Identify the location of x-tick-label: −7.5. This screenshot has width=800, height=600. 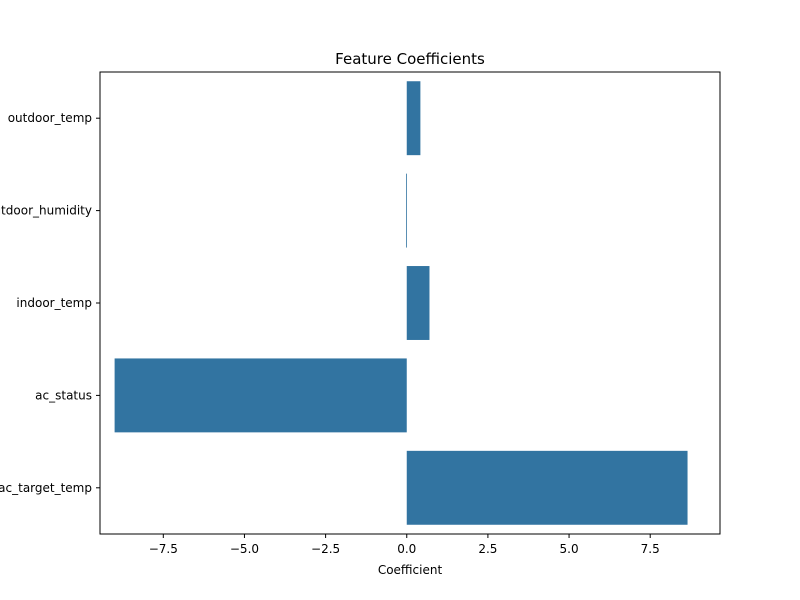
(163, 549).